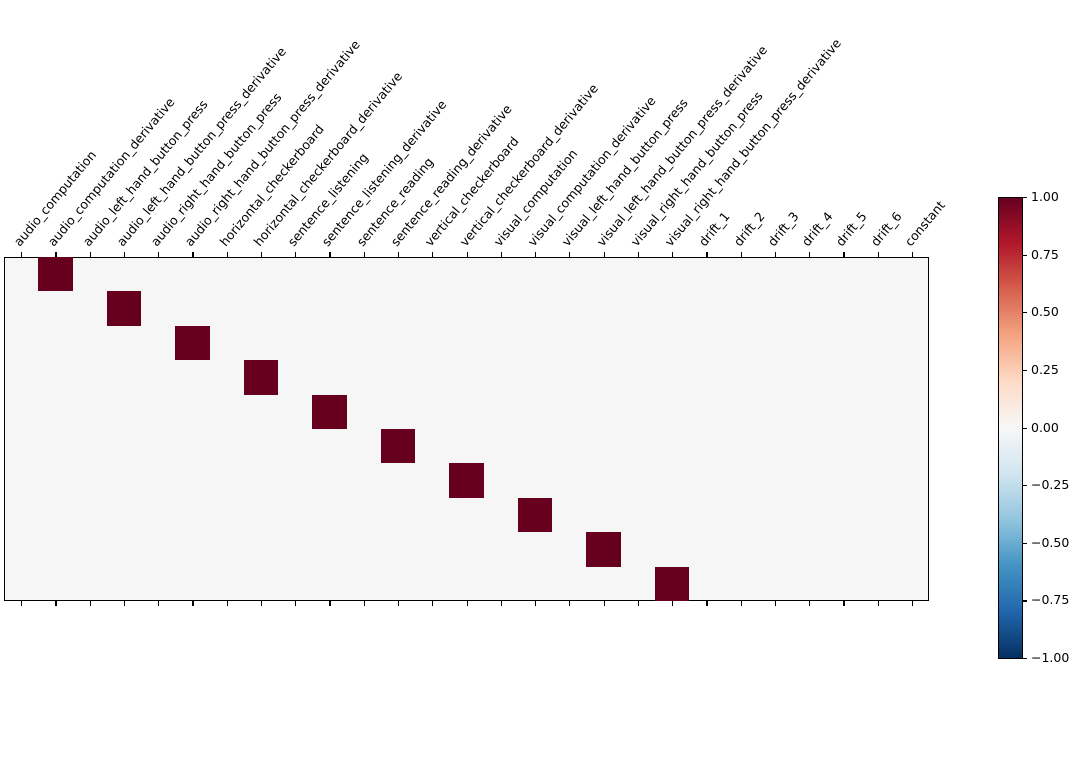  Describe the element at coordinates (1045, 254) in the screenshot. I see `colorbar-tick-label: 0.75` at that location.